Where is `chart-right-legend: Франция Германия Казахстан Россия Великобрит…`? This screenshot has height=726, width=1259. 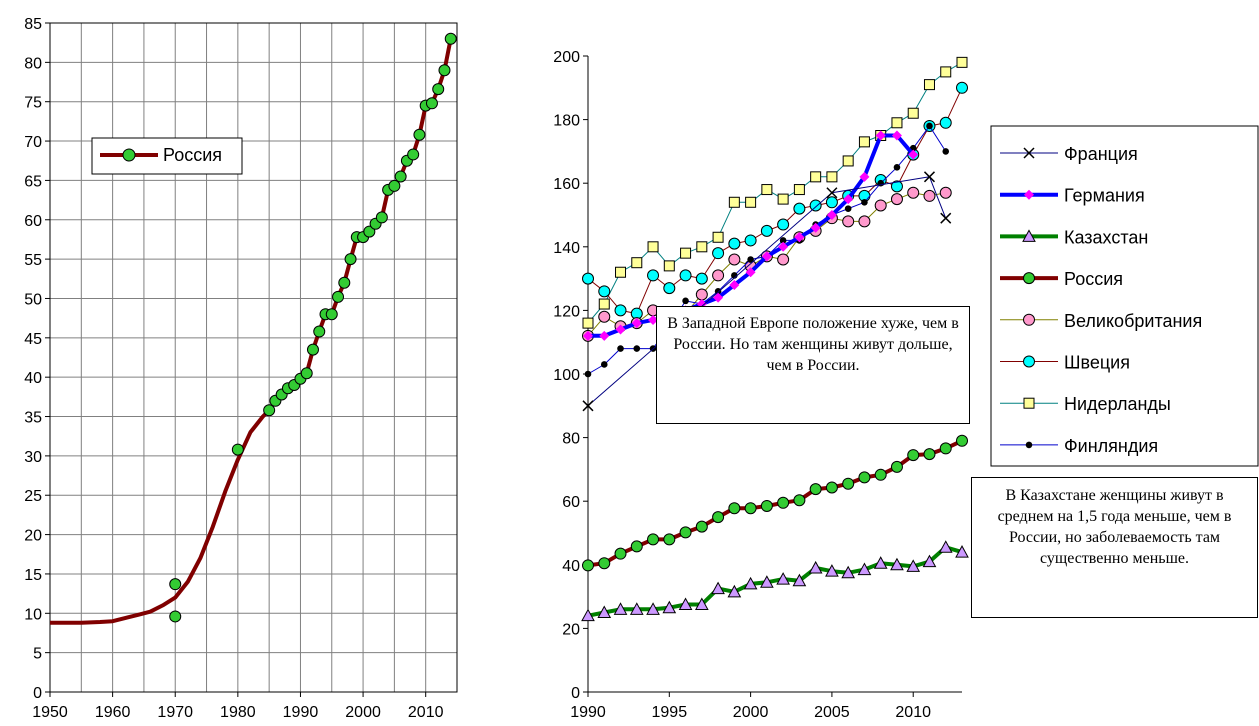 chart-right-legend: Франция Германия Казахстан Россия Великобрит… is located at coordinates (1124, 296).